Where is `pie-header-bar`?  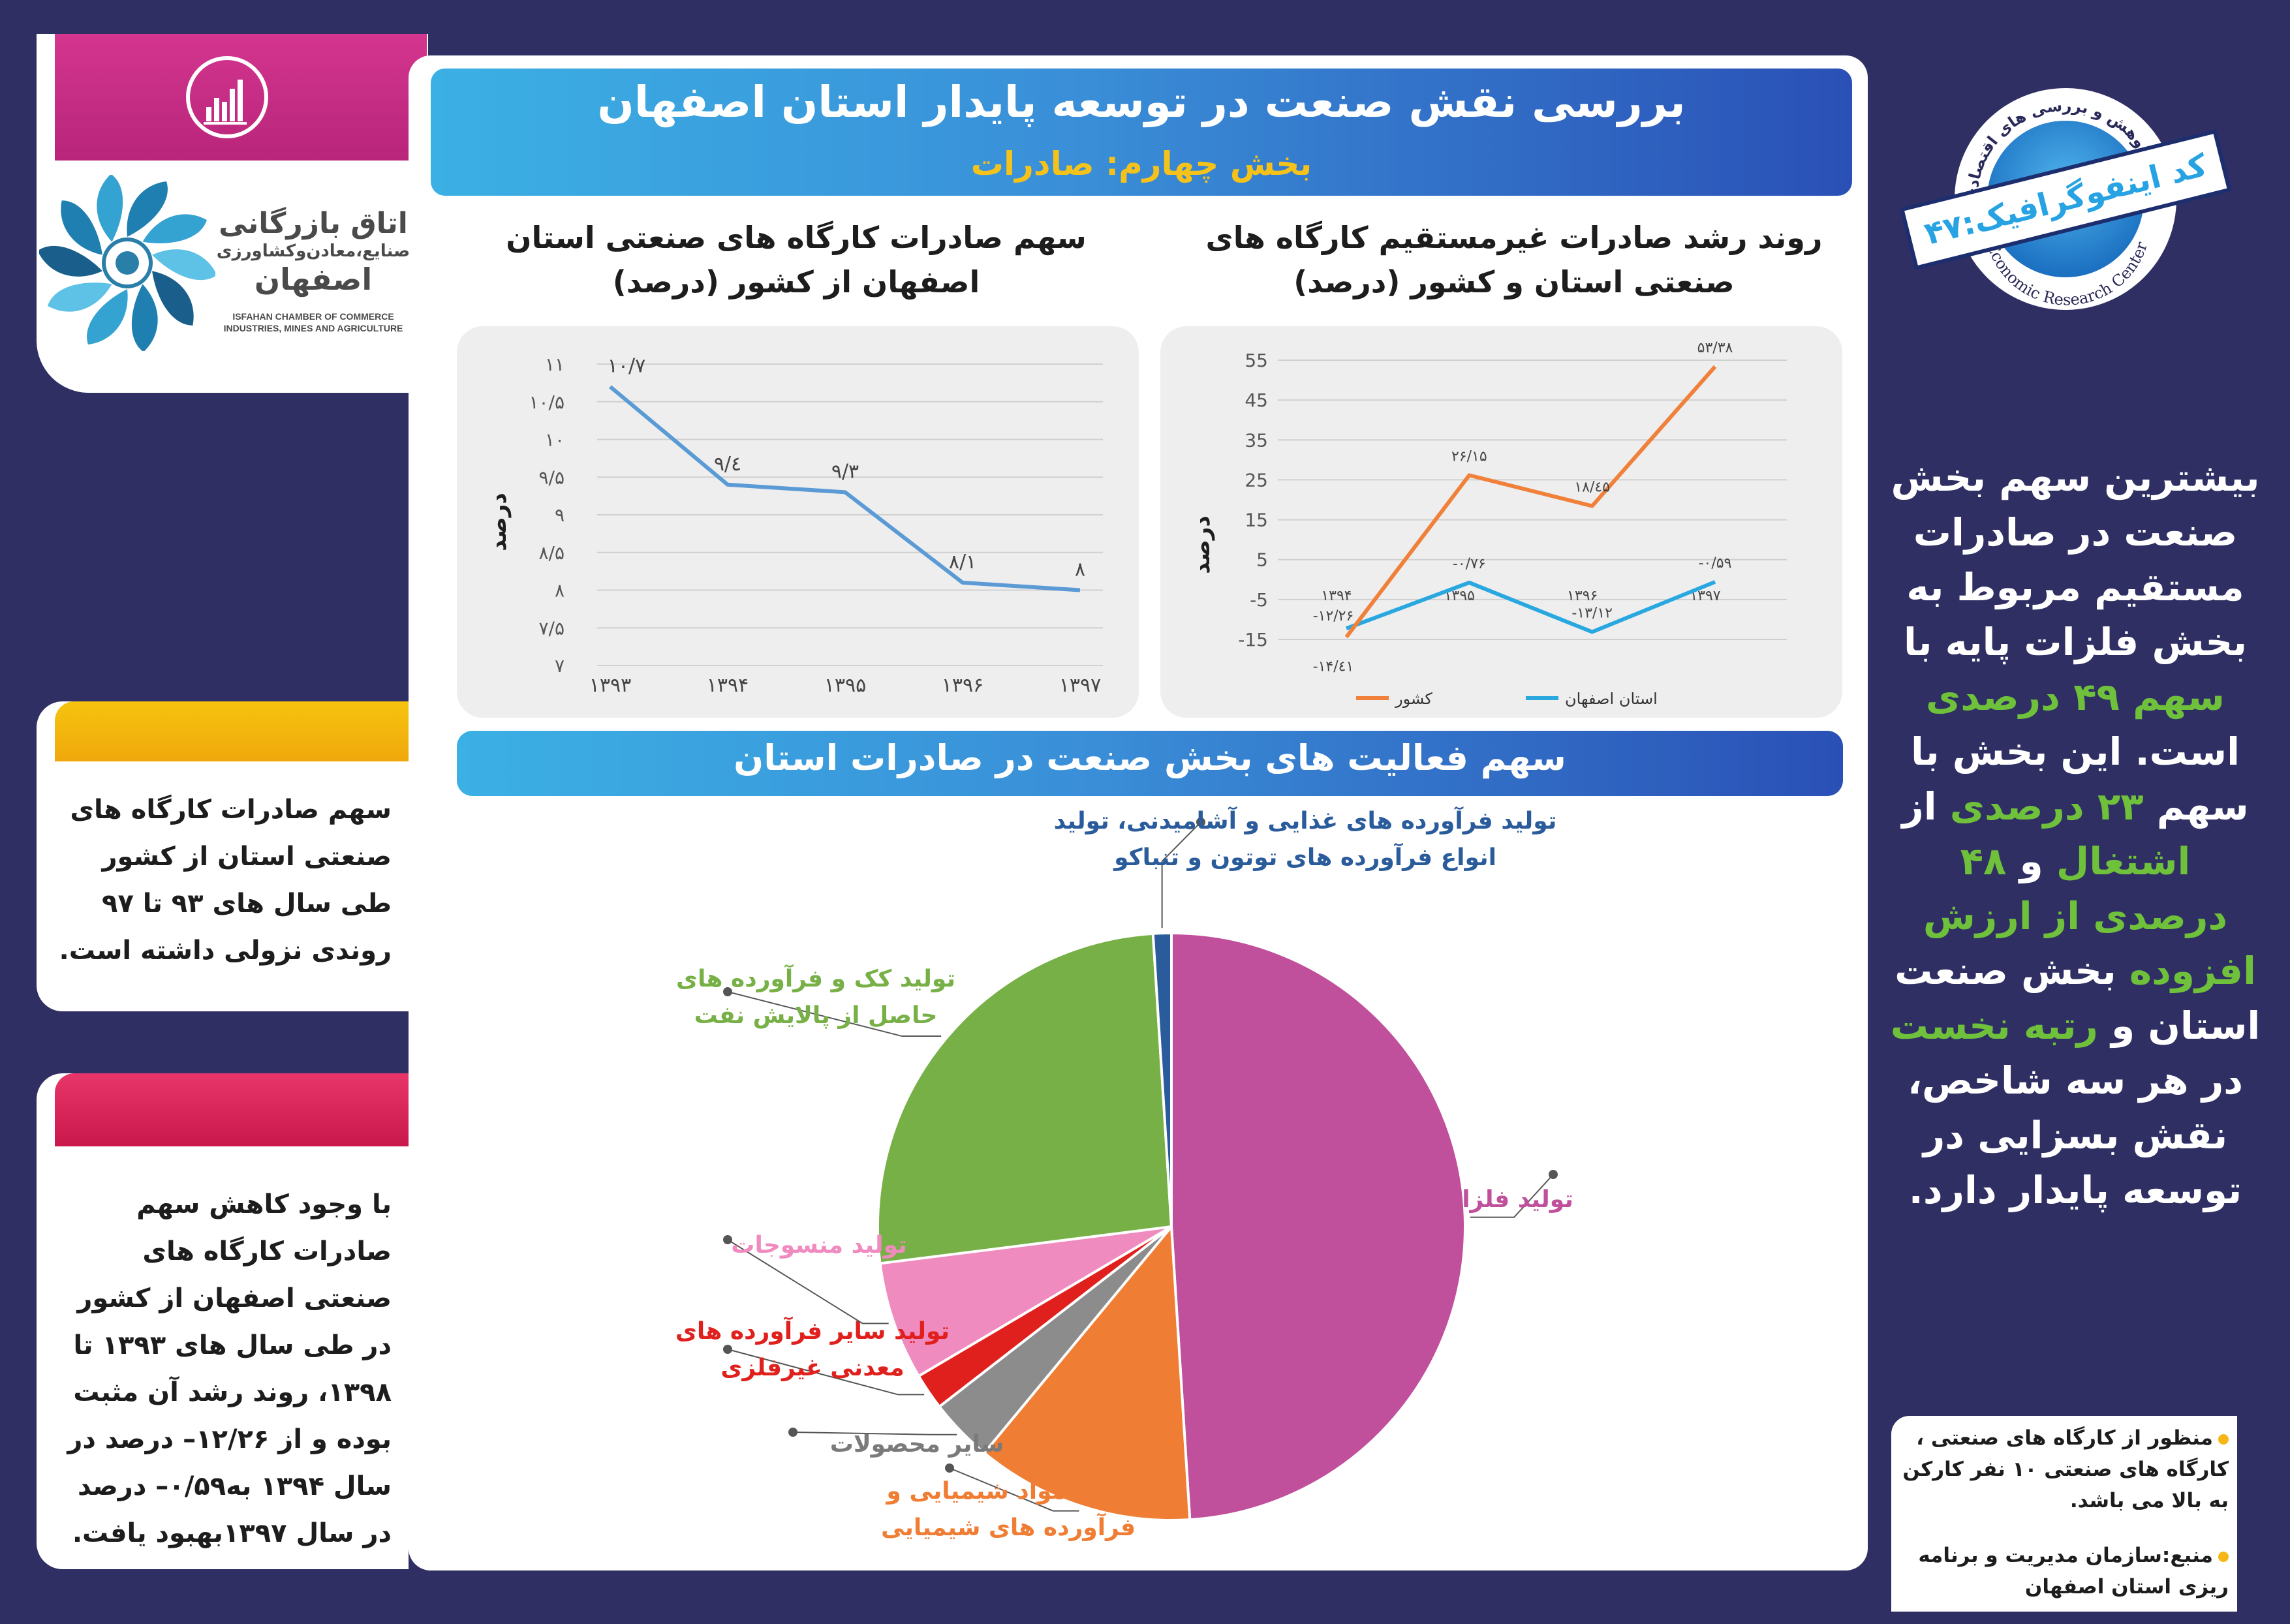
pie-header-bar is located at coordinates (1150, 763).